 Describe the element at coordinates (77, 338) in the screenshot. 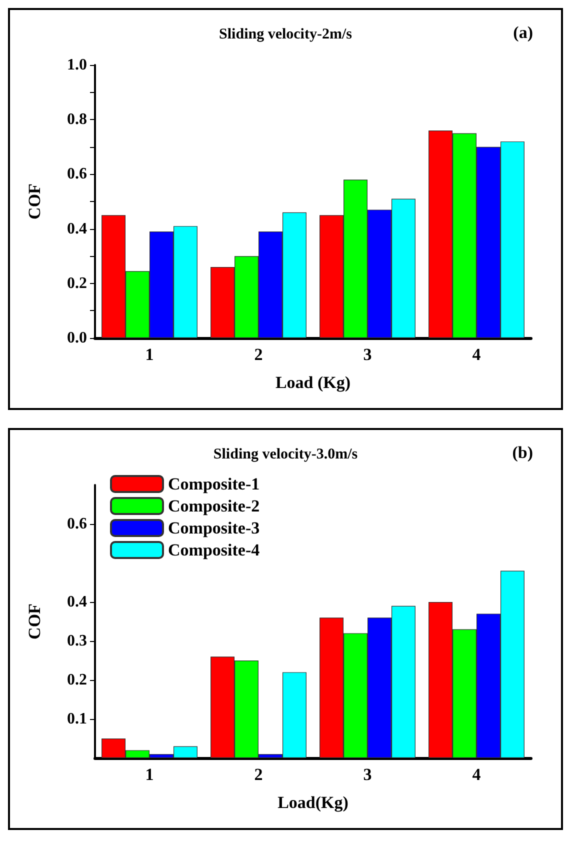

I see `y-tick-label: 0.0` at that location.